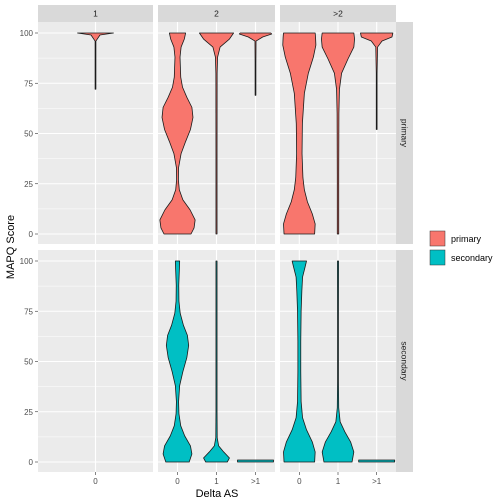 Image resolution: width=504 pixels, height=504 pixels. I want to click on legend-label-primary: primary, so click(466, 239).